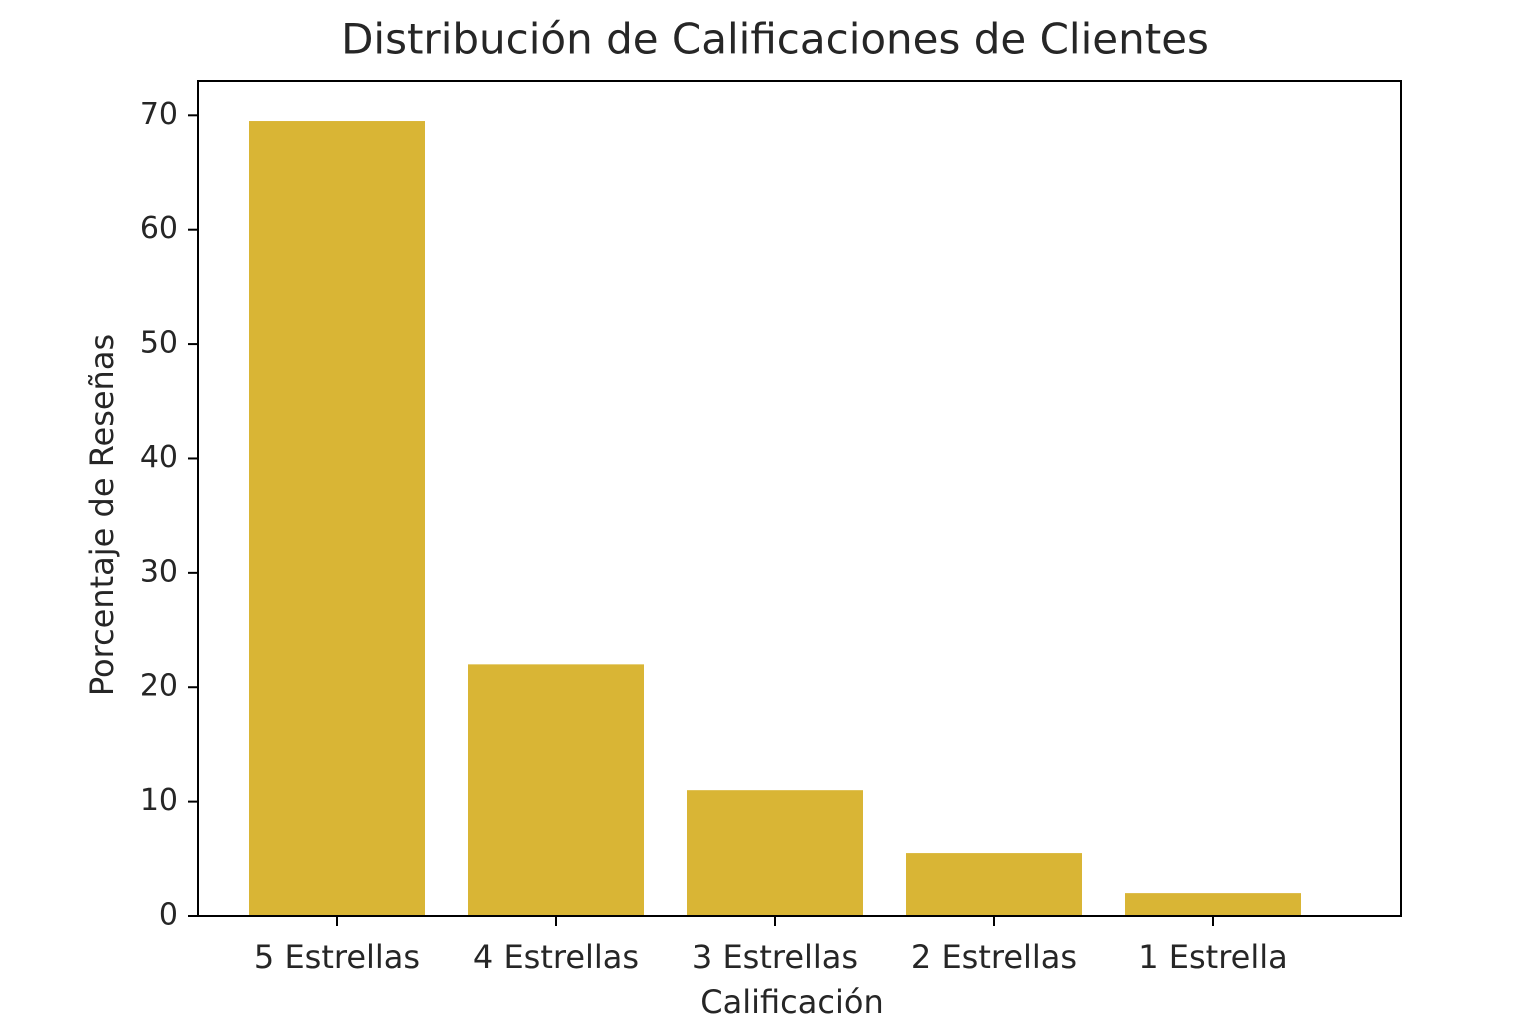  What do you see at coordinates (791, 1002) in the screenshot?
I see `x-axis-label: Calificación` at bounding box center [791, 1002].